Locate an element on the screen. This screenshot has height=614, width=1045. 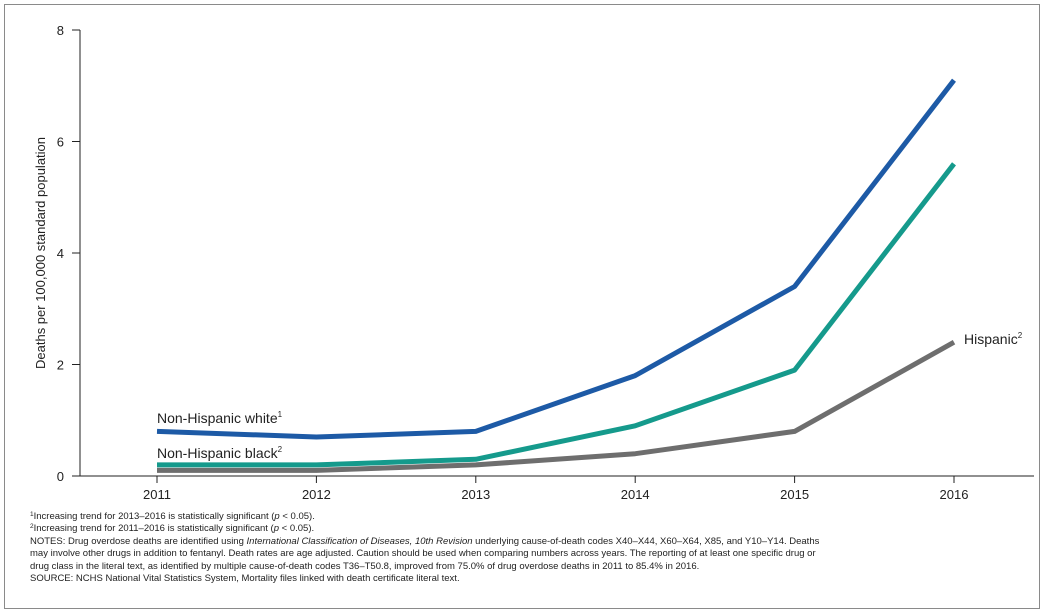
x-ticks: 2011 2012 2013 2014 2015 2016 is located at coordinates (555, 489).